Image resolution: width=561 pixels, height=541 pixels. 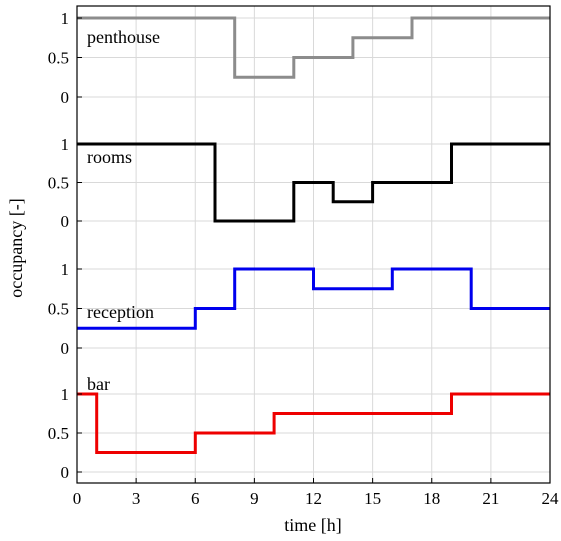 What do you see at coordinates (16, 247) in the screenshot?
I see `y-axis-title: occupancy [-]` at bounding box center [16, 247].